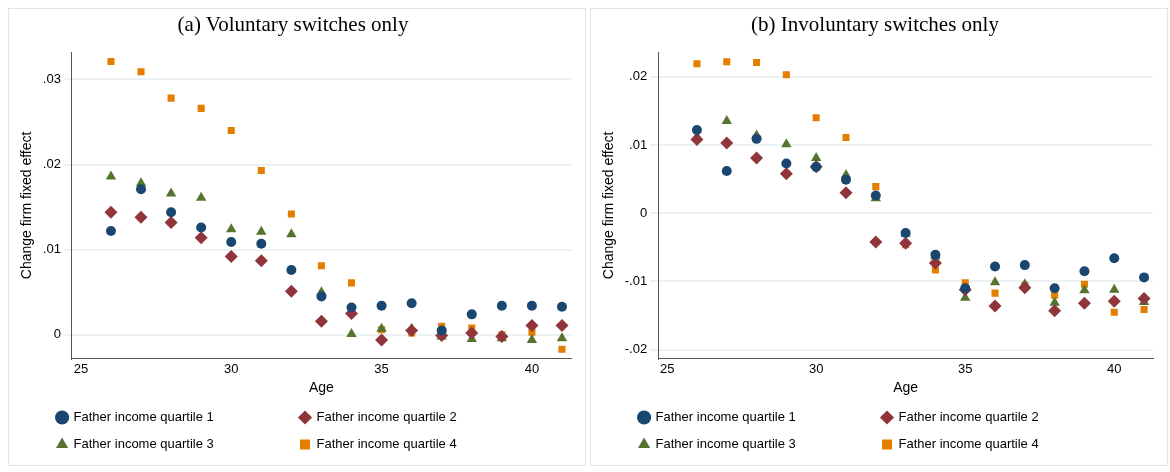 The width and height of the screenshot is (1170, 472). Describe the element at coordinates (51, 79) in the screenshot. I see `y-tick-label: .03` at that location.